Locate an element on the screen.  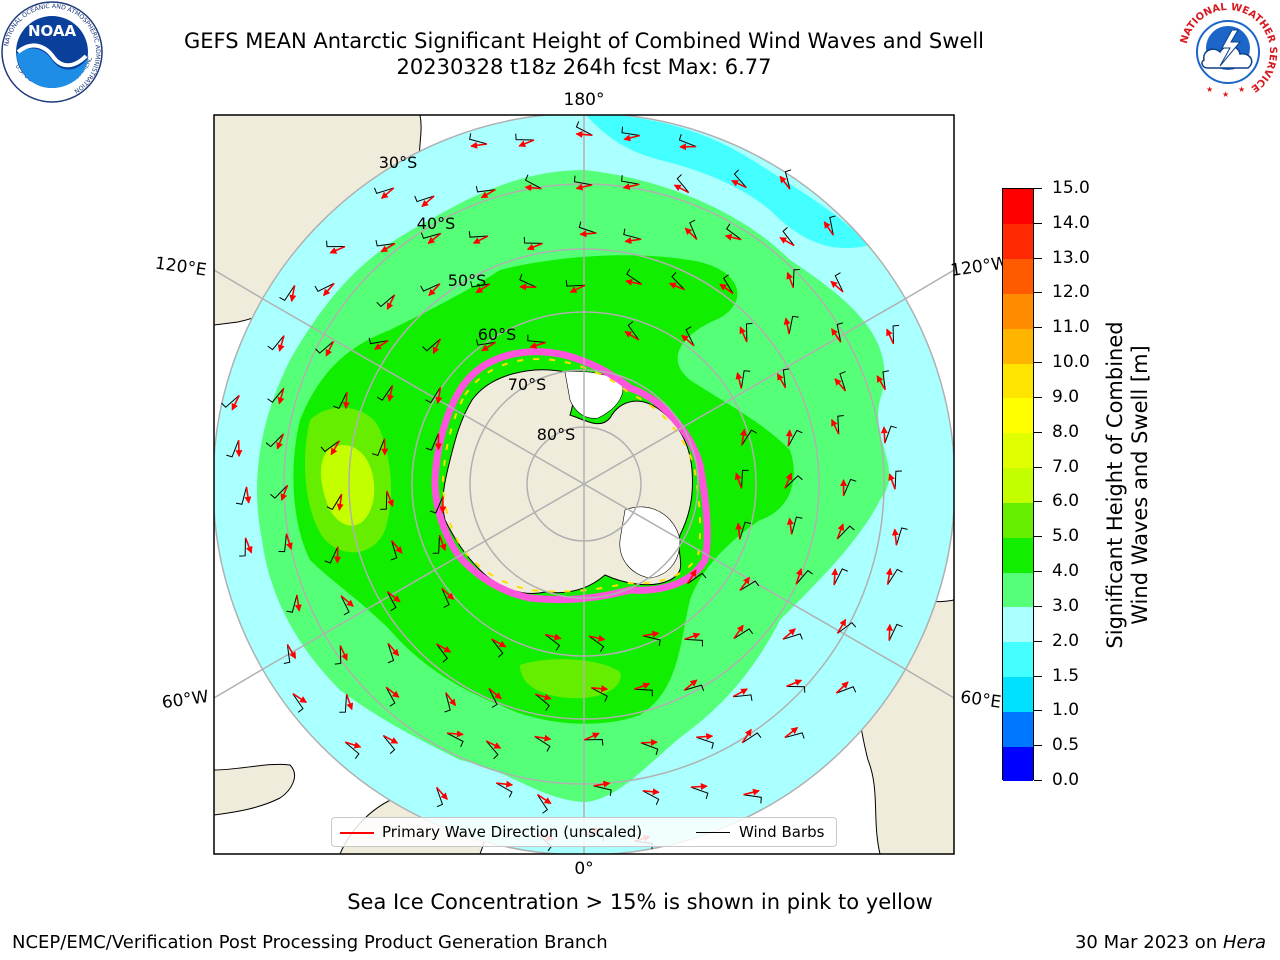
lon-label-0: 0° is located at coordinates (583, 869).